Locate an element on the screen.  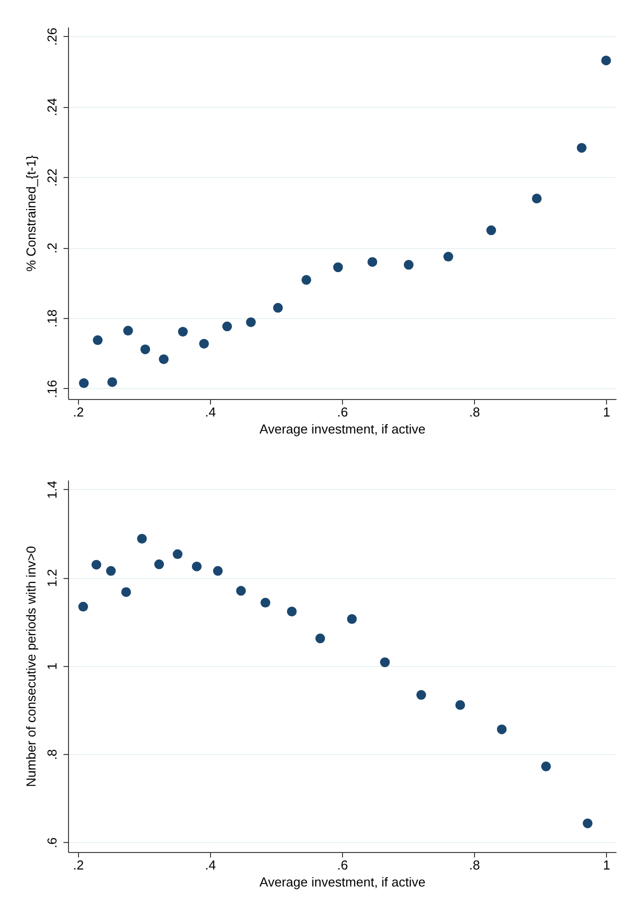
y-tick-label: .16 is located at coordinates (52, 389).